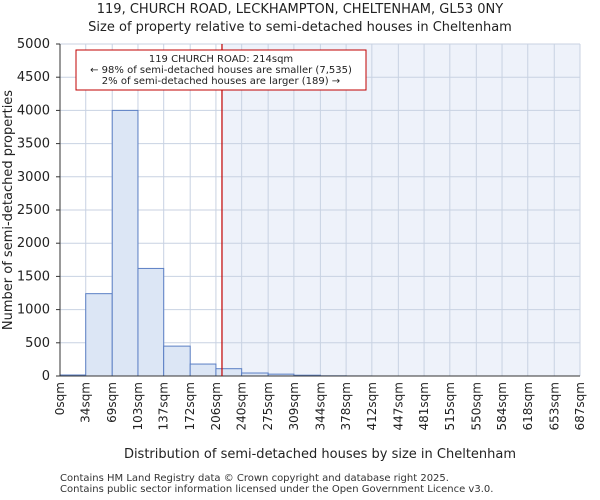  Describe the element at coordinates (242, 406) in the screenshot. I see `x-tick-label: 240sqm` at that location.